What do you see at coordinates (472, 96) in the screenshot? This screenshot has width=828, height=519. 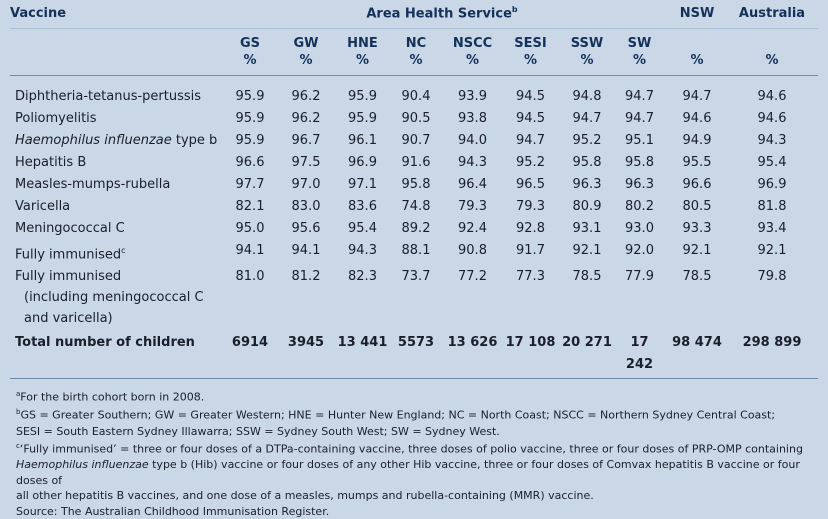 I see `table-cell: 93.9` at bounding box center [472, 96].